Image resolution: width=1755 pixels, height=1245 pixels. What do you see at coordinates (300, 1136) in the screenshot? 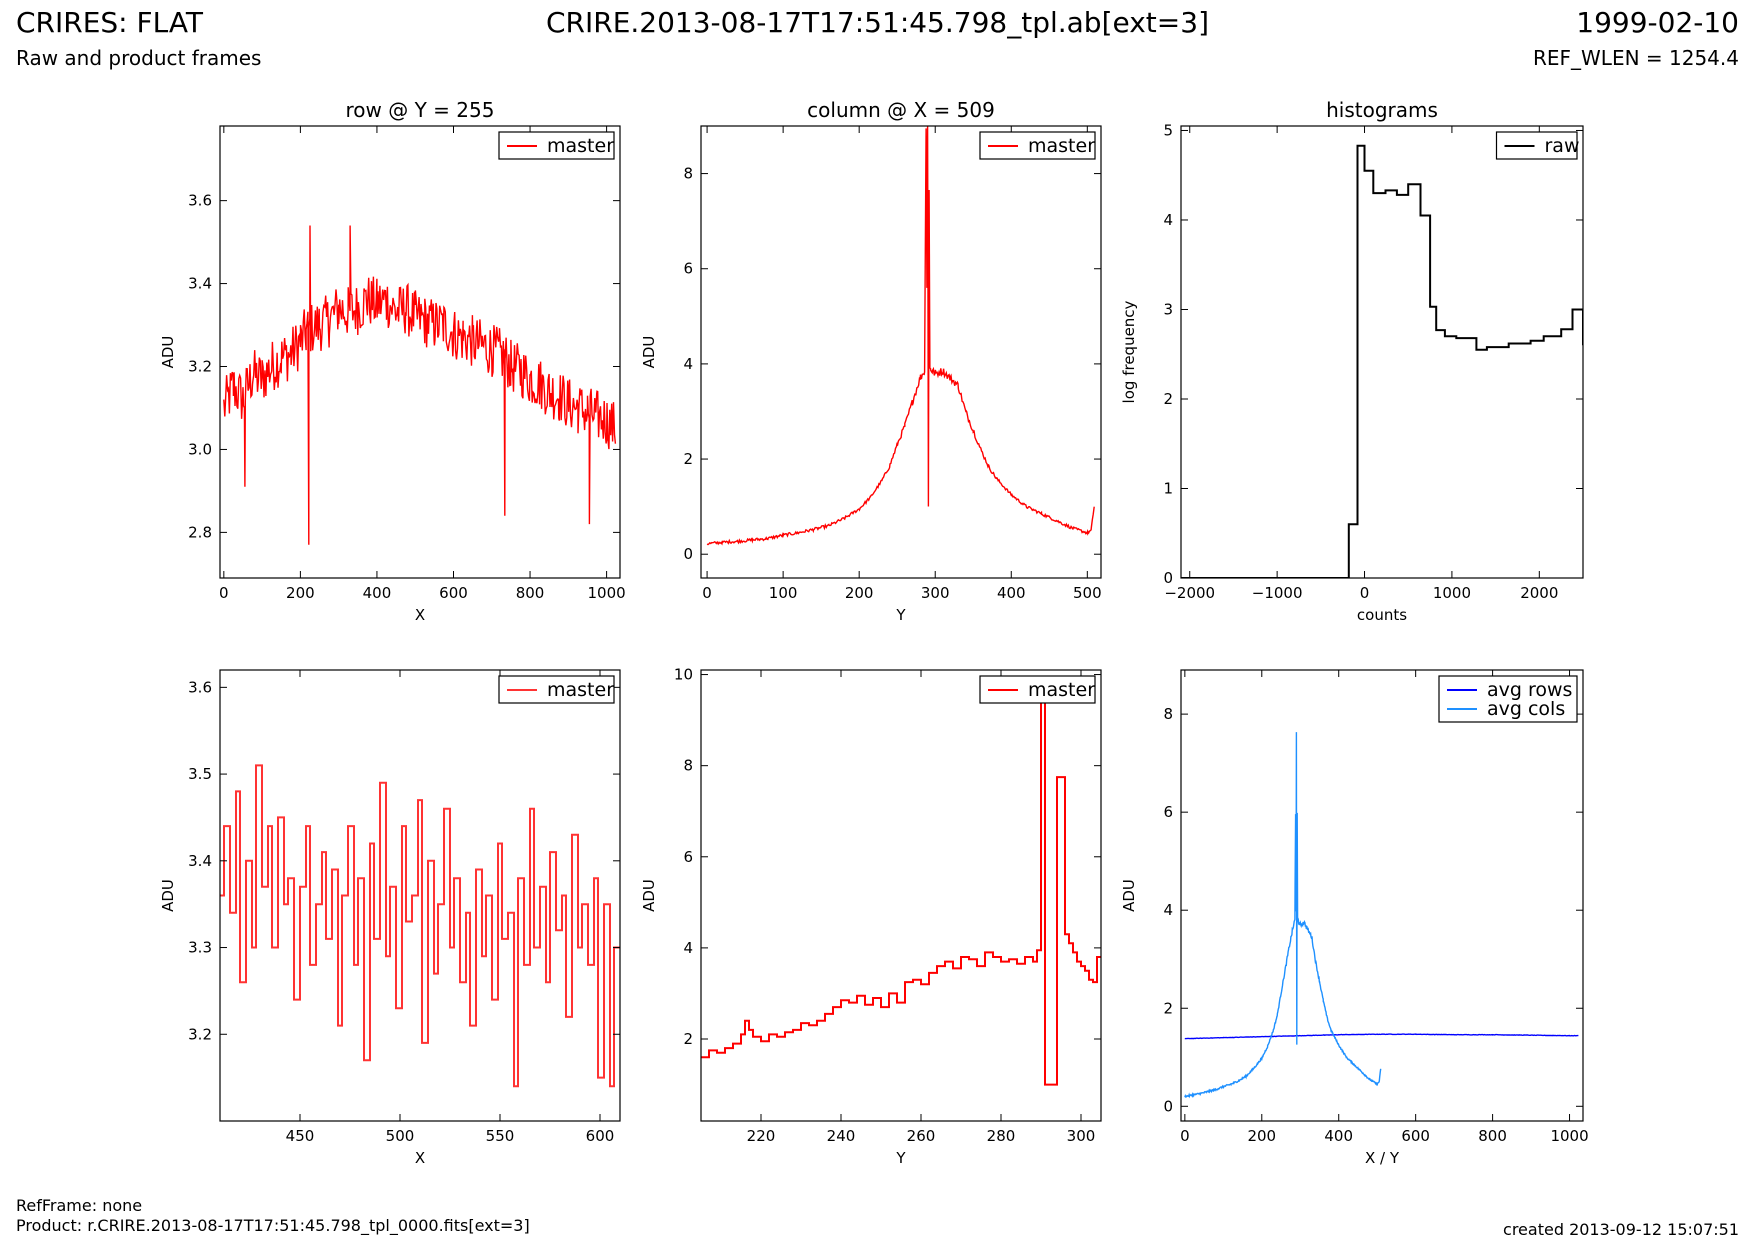
I see `x-tick-label: 450` at bounding box center [300, 1136].